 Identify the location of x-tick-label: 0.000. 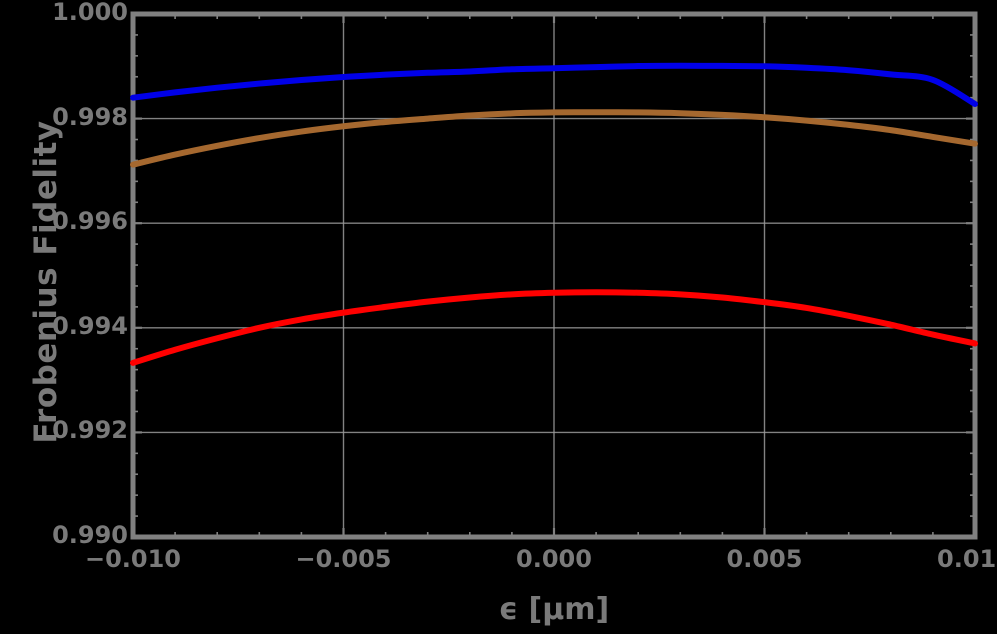
(554, 559).